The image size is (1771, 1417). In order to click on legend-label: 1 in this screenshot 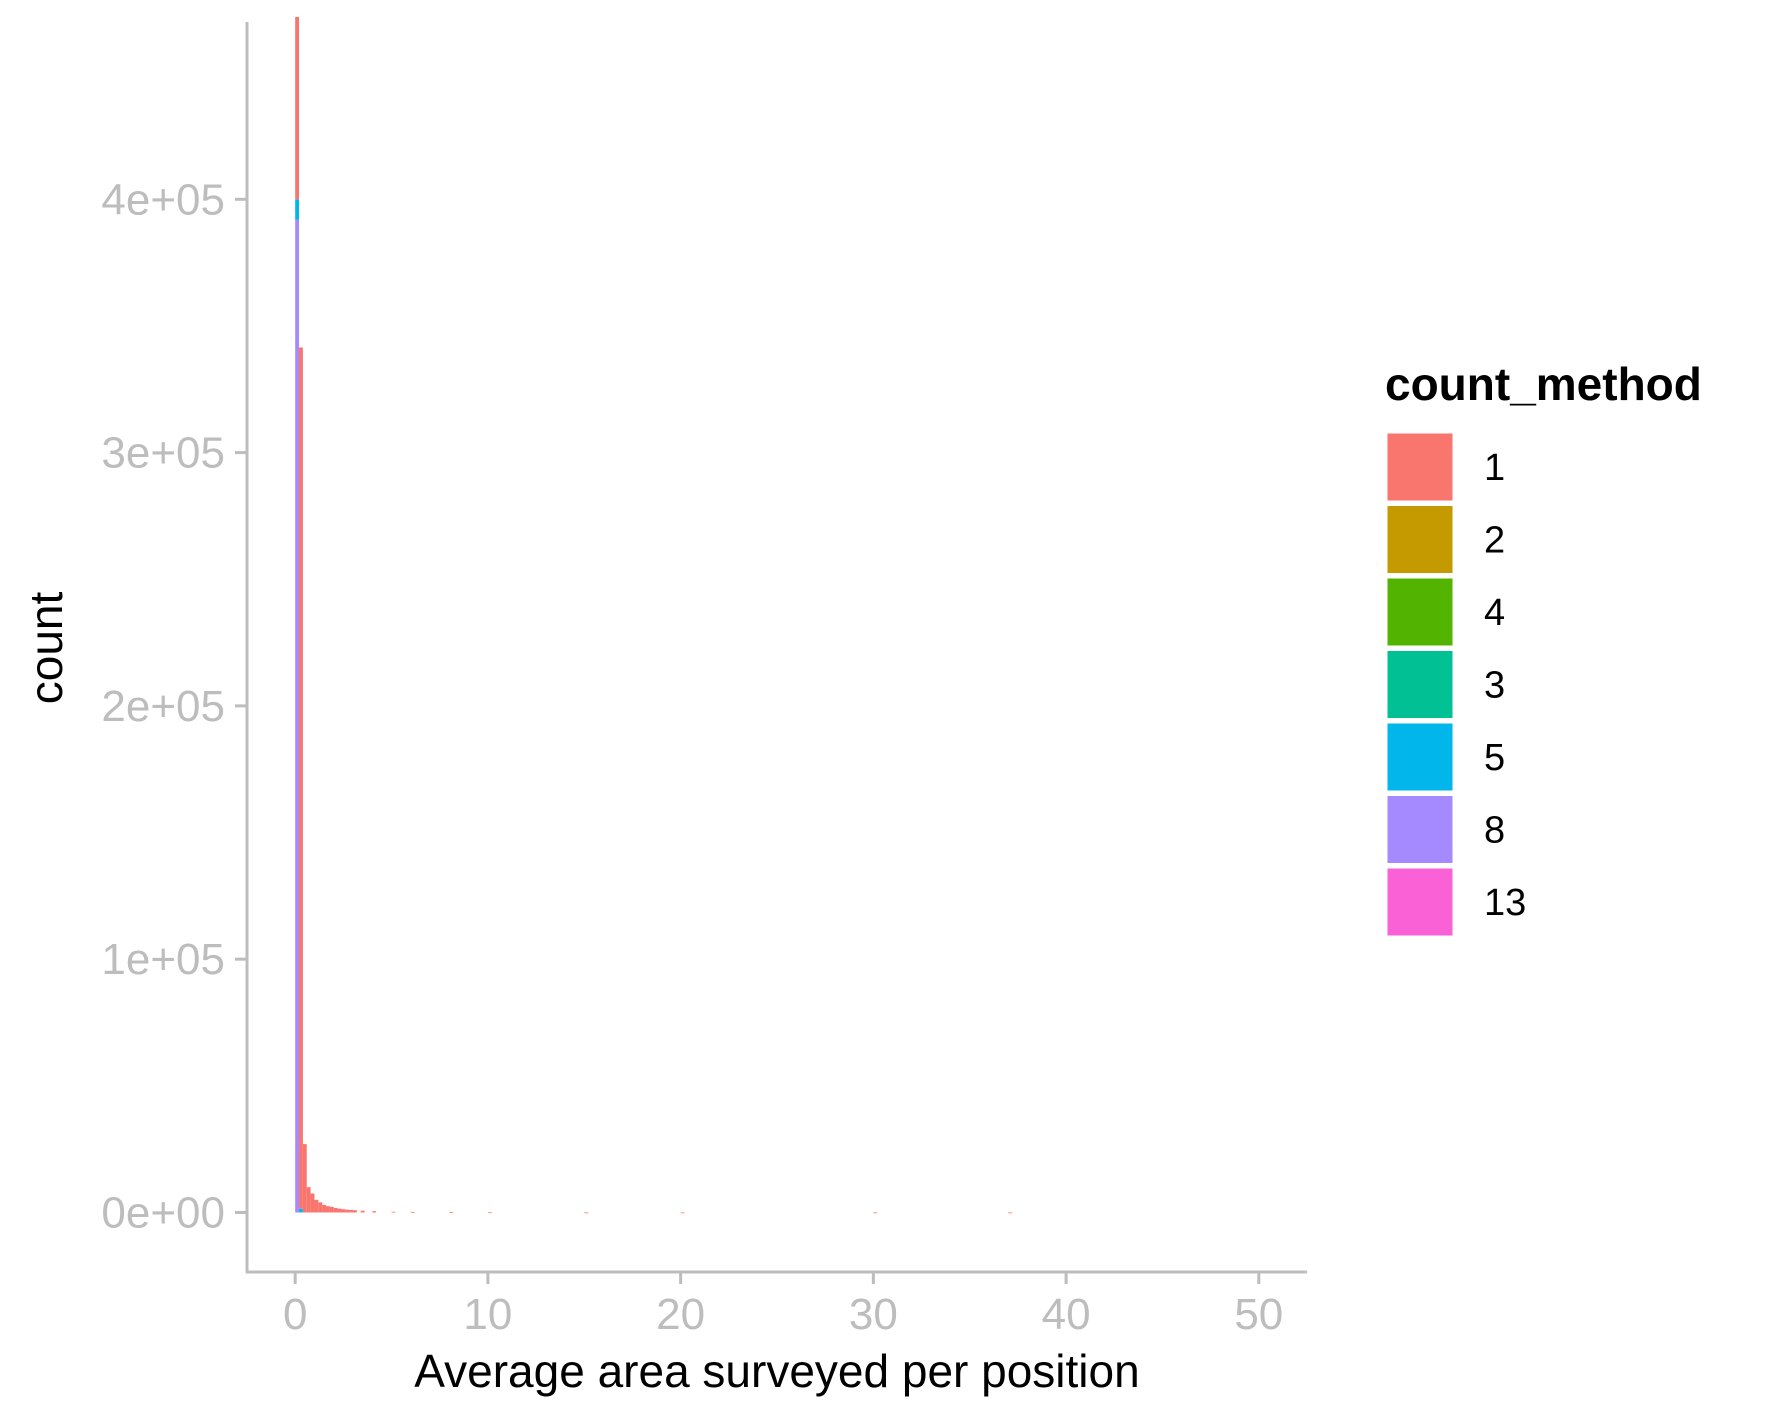, I will do `click(1494, 468)`.